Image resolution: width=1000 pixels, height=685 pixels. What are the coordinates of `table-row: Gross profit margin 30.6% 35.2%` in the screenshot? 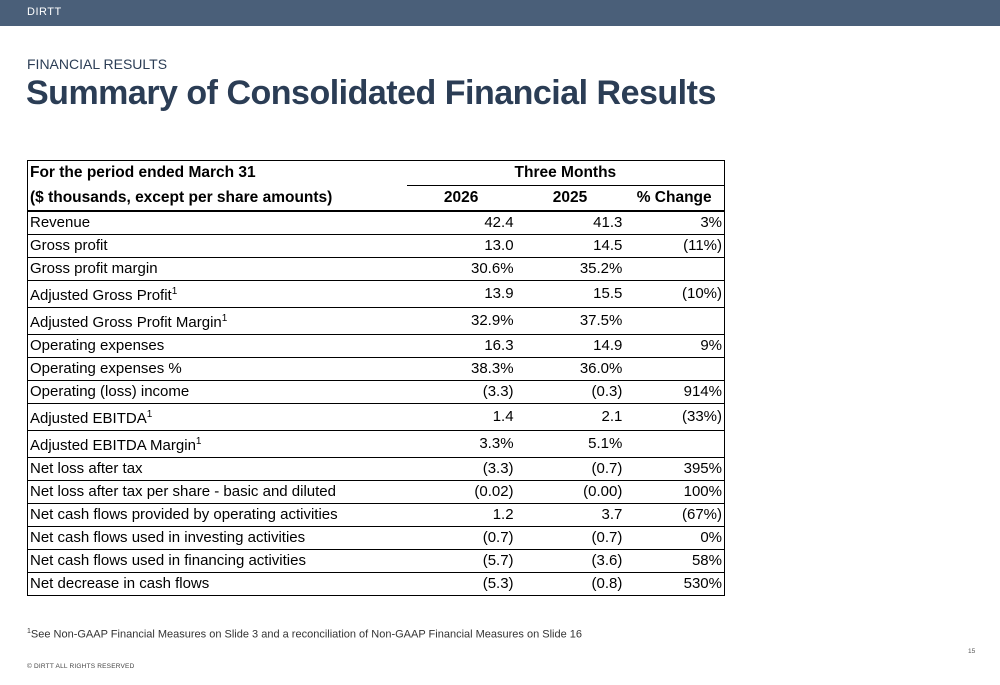 It's located at (376, 269).